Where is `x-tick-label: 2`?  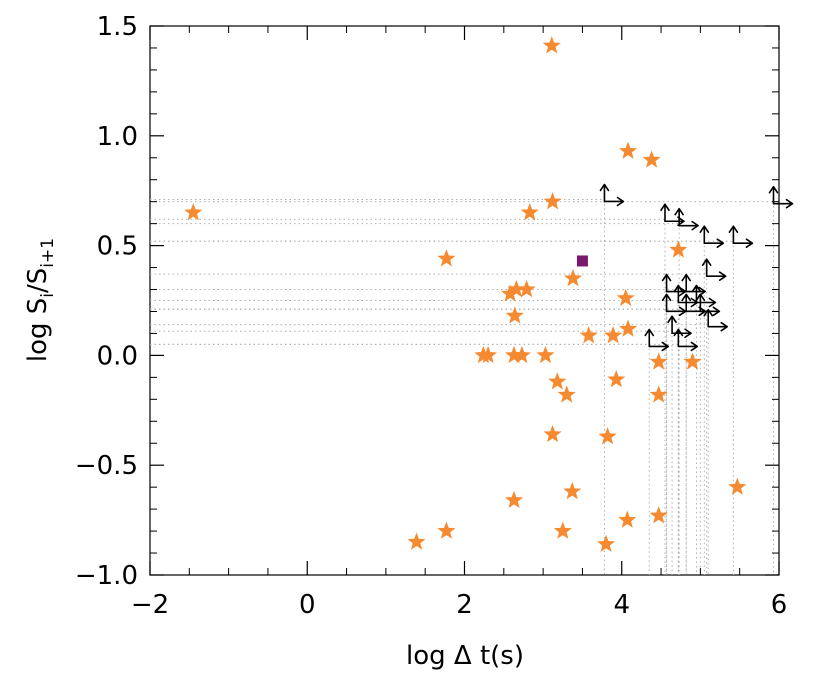
x-tick-label: 2 is located at coordinates (464, 605).